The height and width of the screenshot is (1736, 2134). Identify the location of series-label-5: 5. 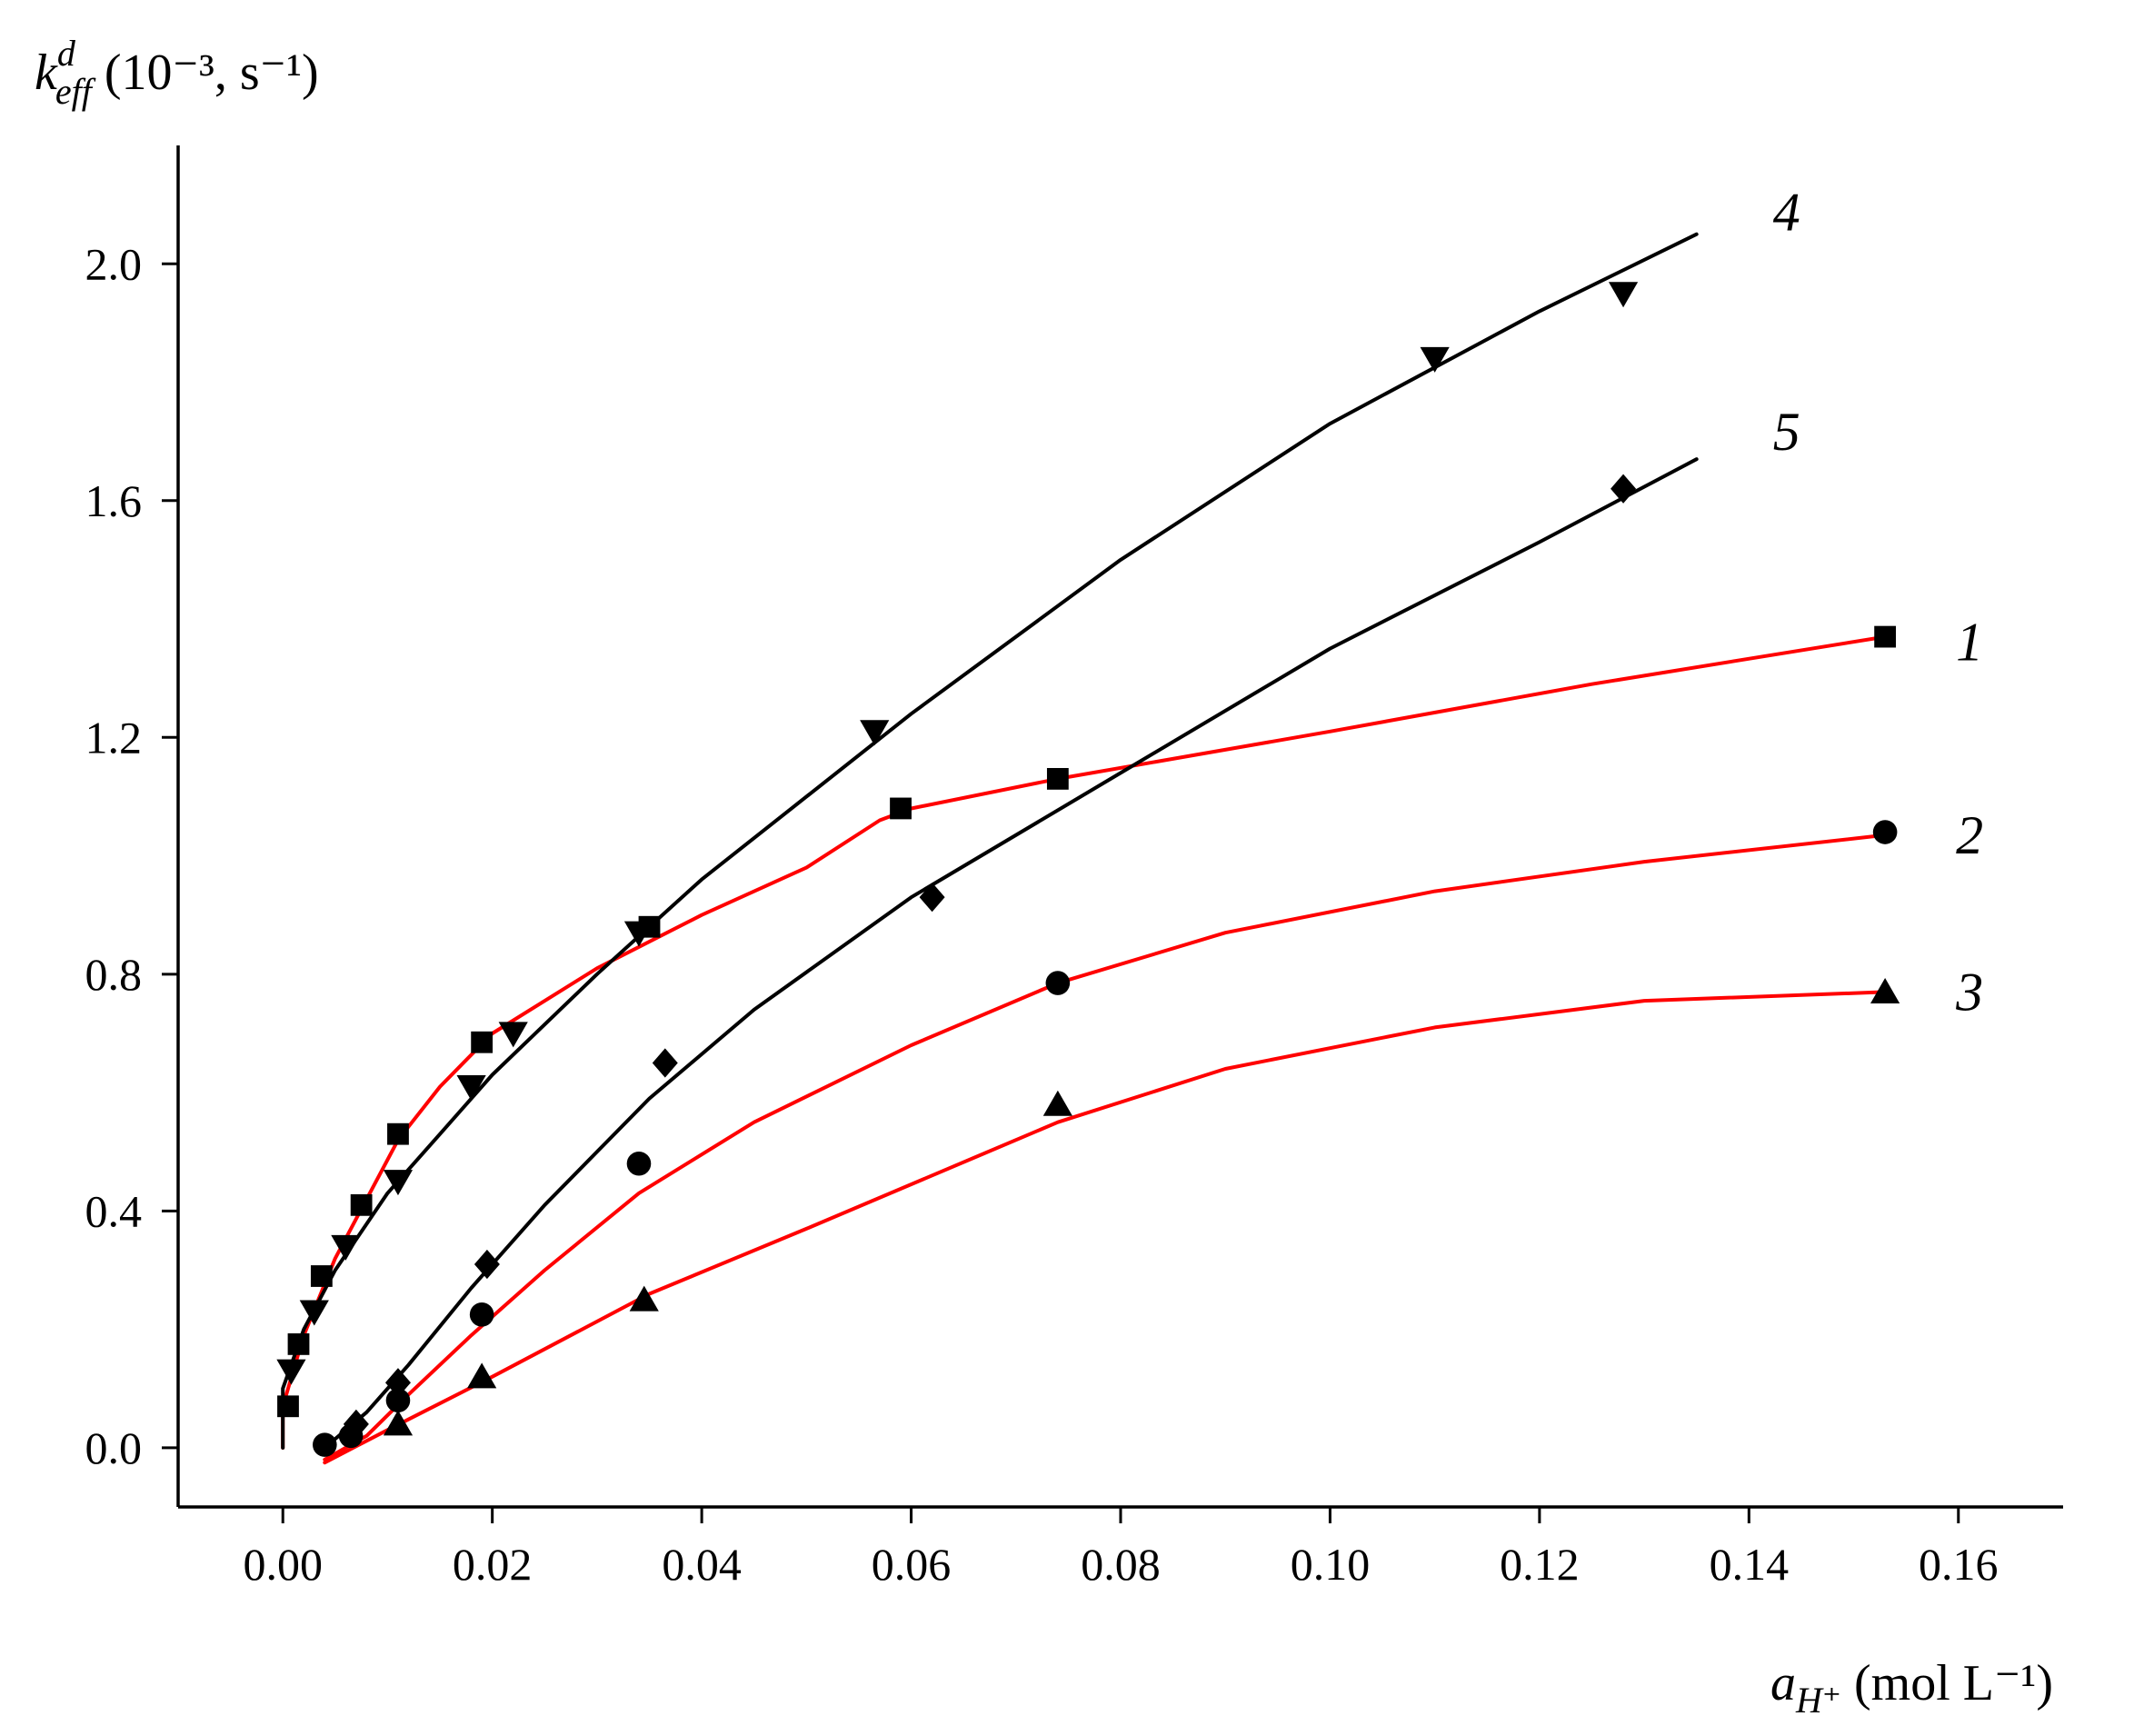
(1786, 432).